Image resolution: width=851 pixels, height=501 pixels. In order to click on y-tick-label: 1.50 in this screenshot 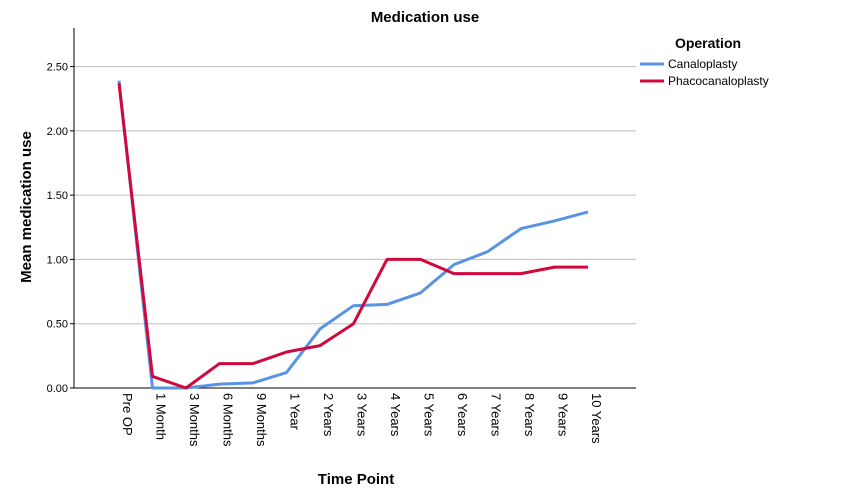, I will do `click(57, 196)`.